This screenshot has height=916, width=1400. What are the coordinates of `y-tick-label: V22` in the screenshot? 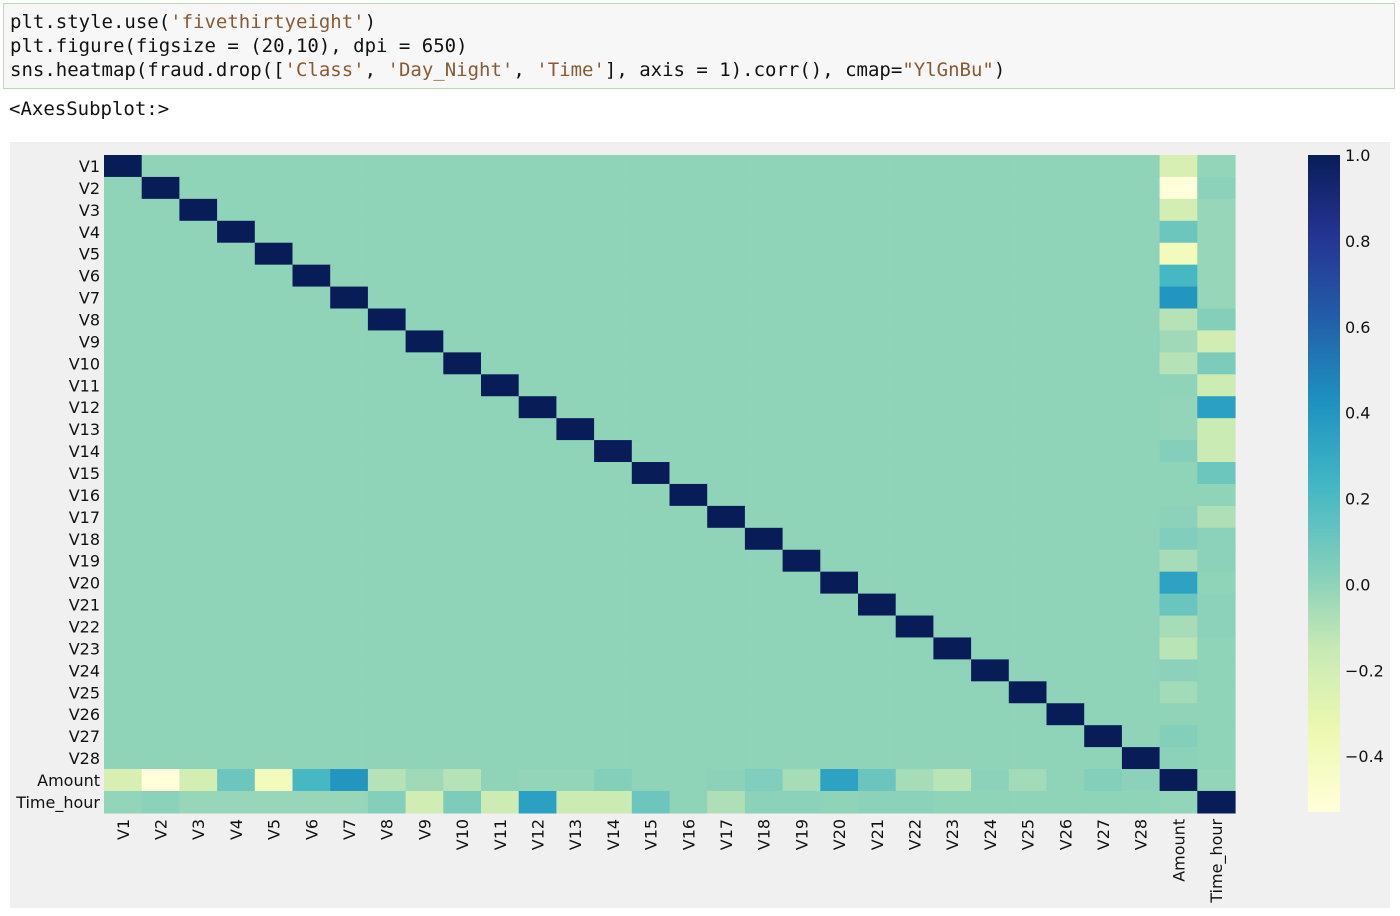 It's located at (84, 626).